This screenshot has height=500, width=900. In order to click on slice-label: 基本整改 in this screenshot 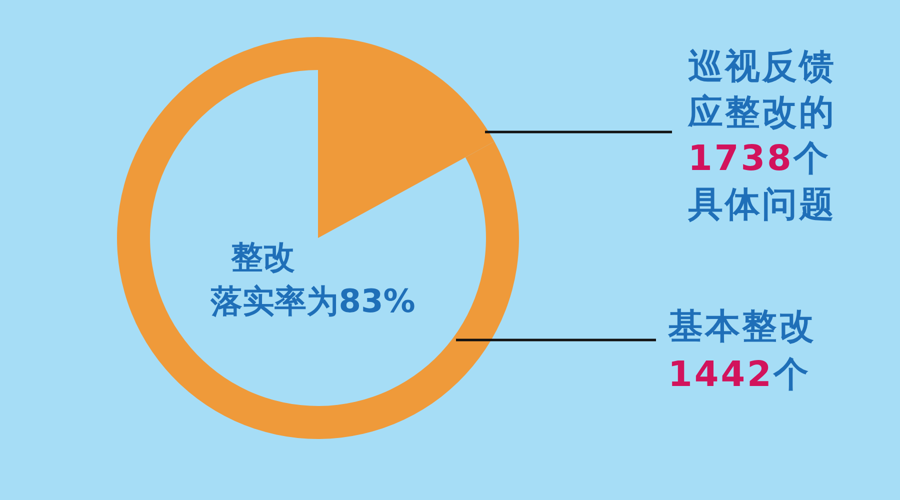, I will do `click(741, 327)`.